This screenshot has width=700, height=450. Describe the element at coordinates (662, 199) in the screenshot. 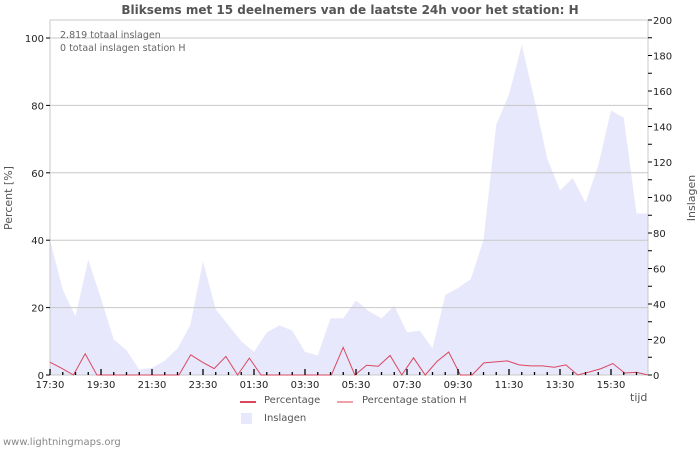

I see `y2-tick-label: 100` at that location.